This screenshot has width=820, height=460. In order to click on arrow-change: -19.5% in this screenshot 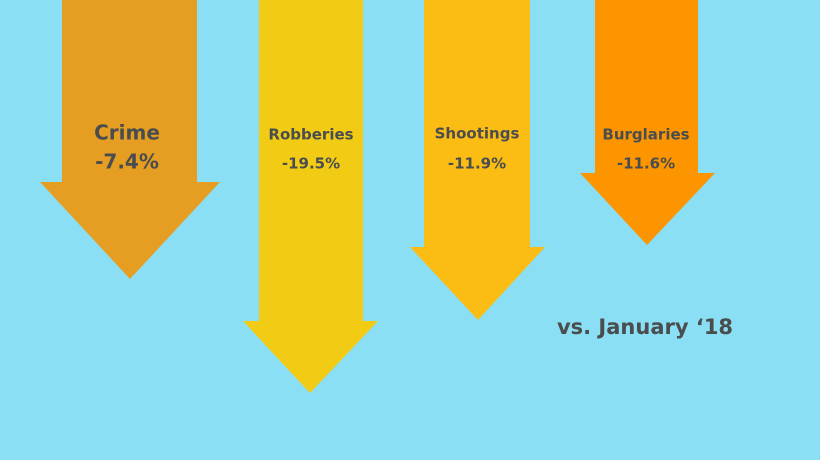, I will do `click(311, 164)`.